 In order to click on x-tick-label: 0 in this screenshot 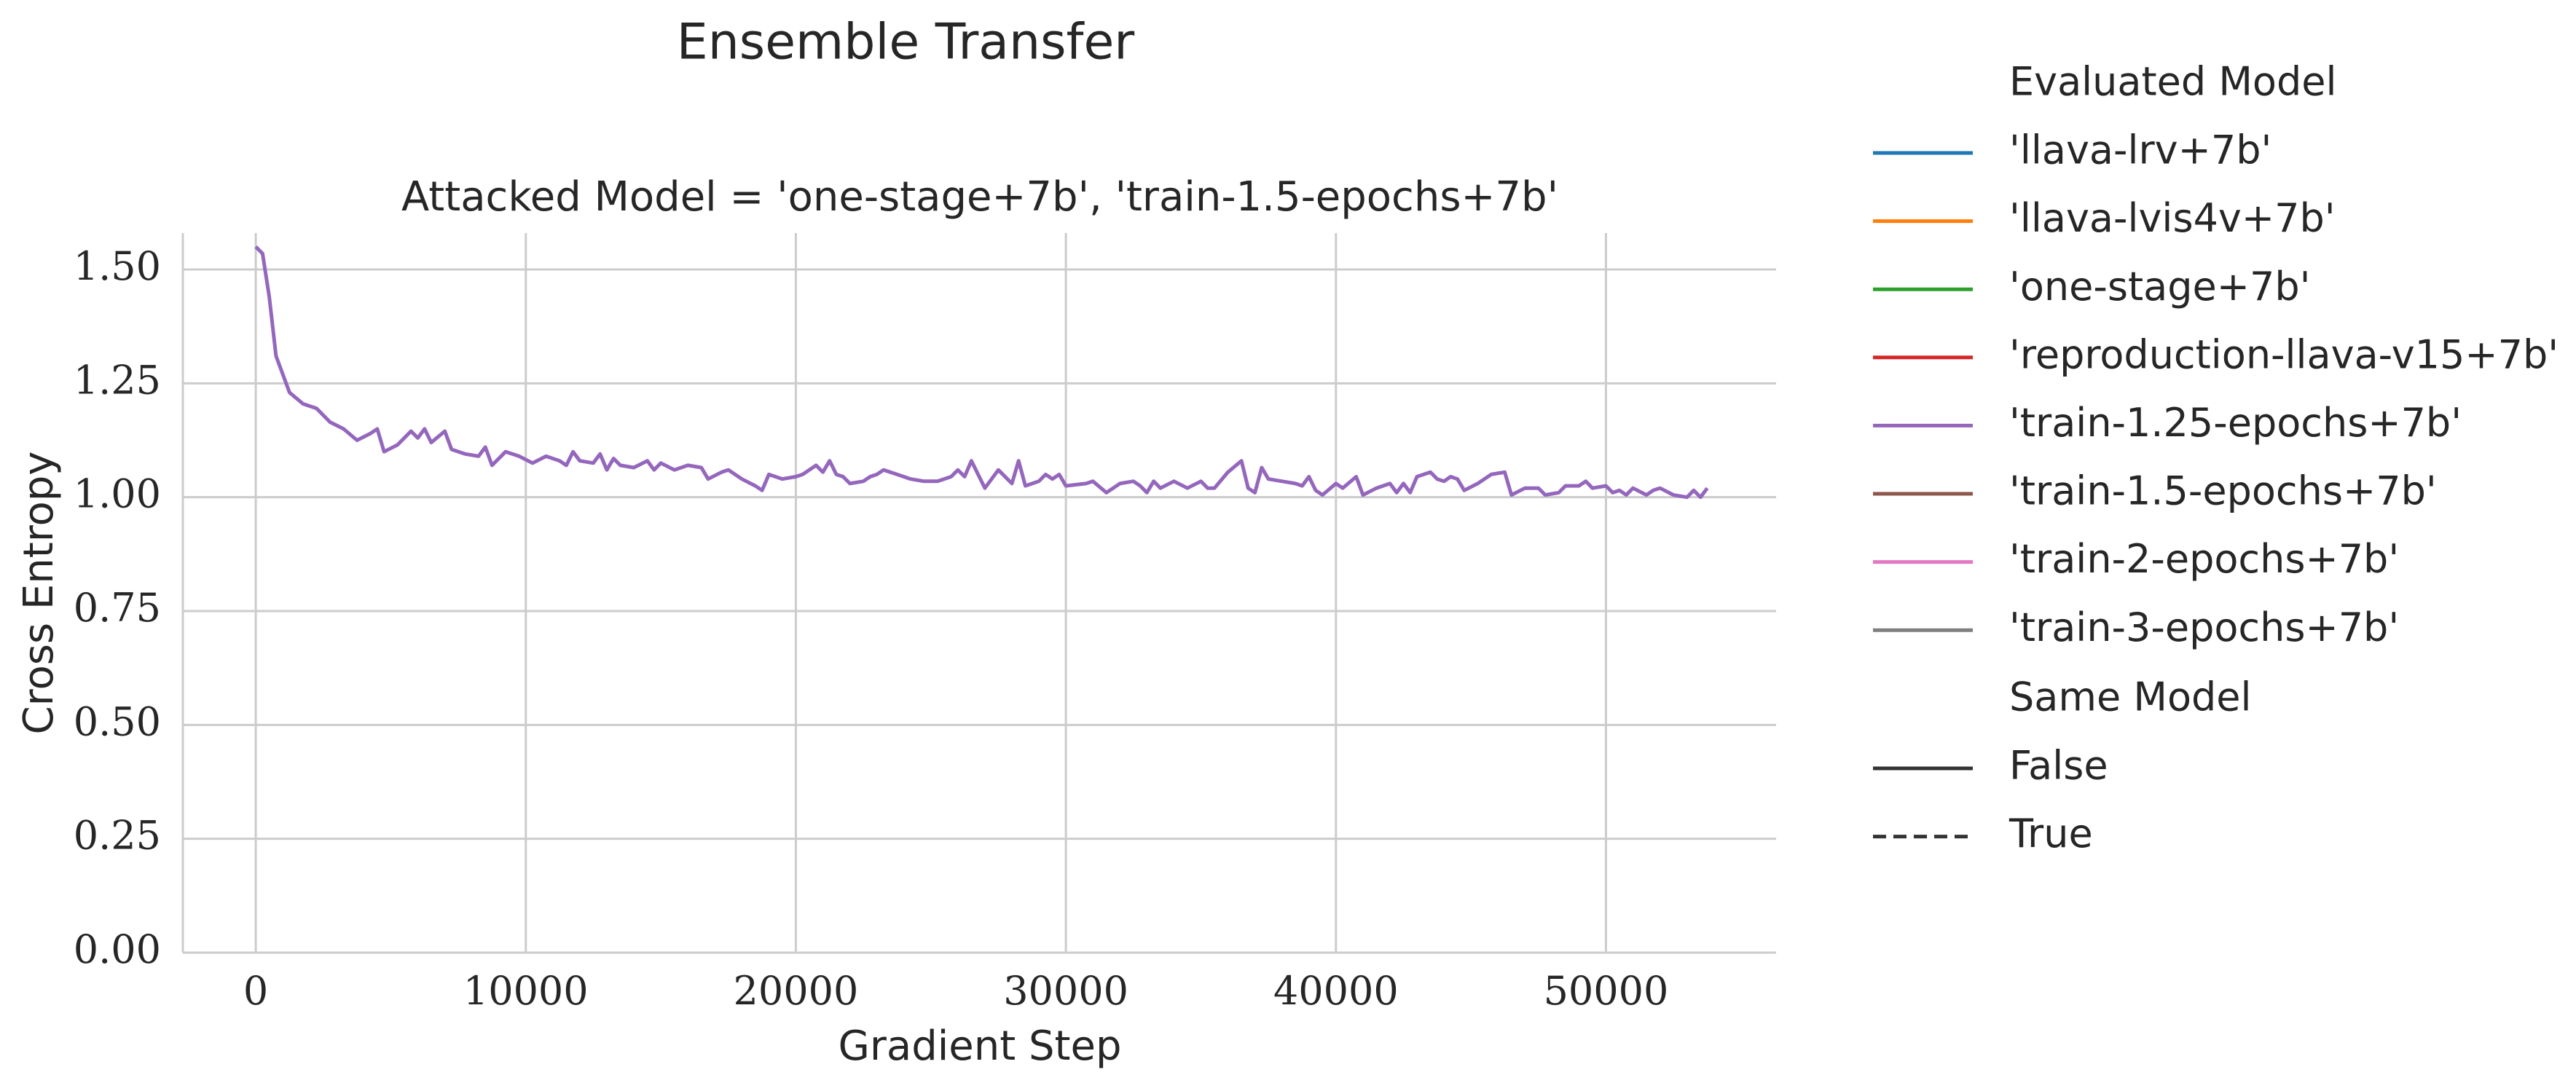, I will do `click(255, 991)`.